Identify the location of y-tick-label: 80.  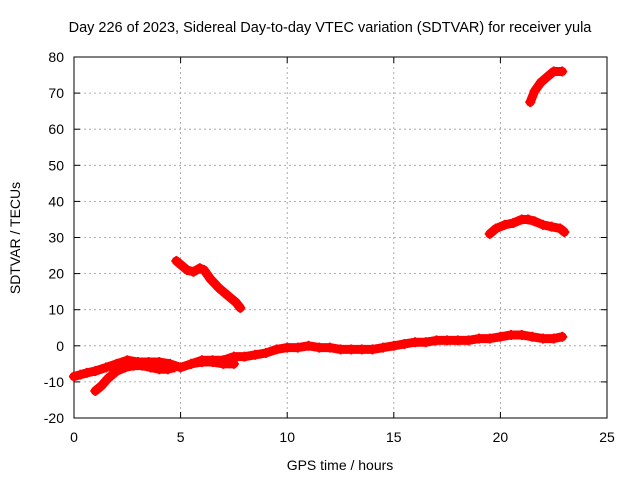
(56, 57).